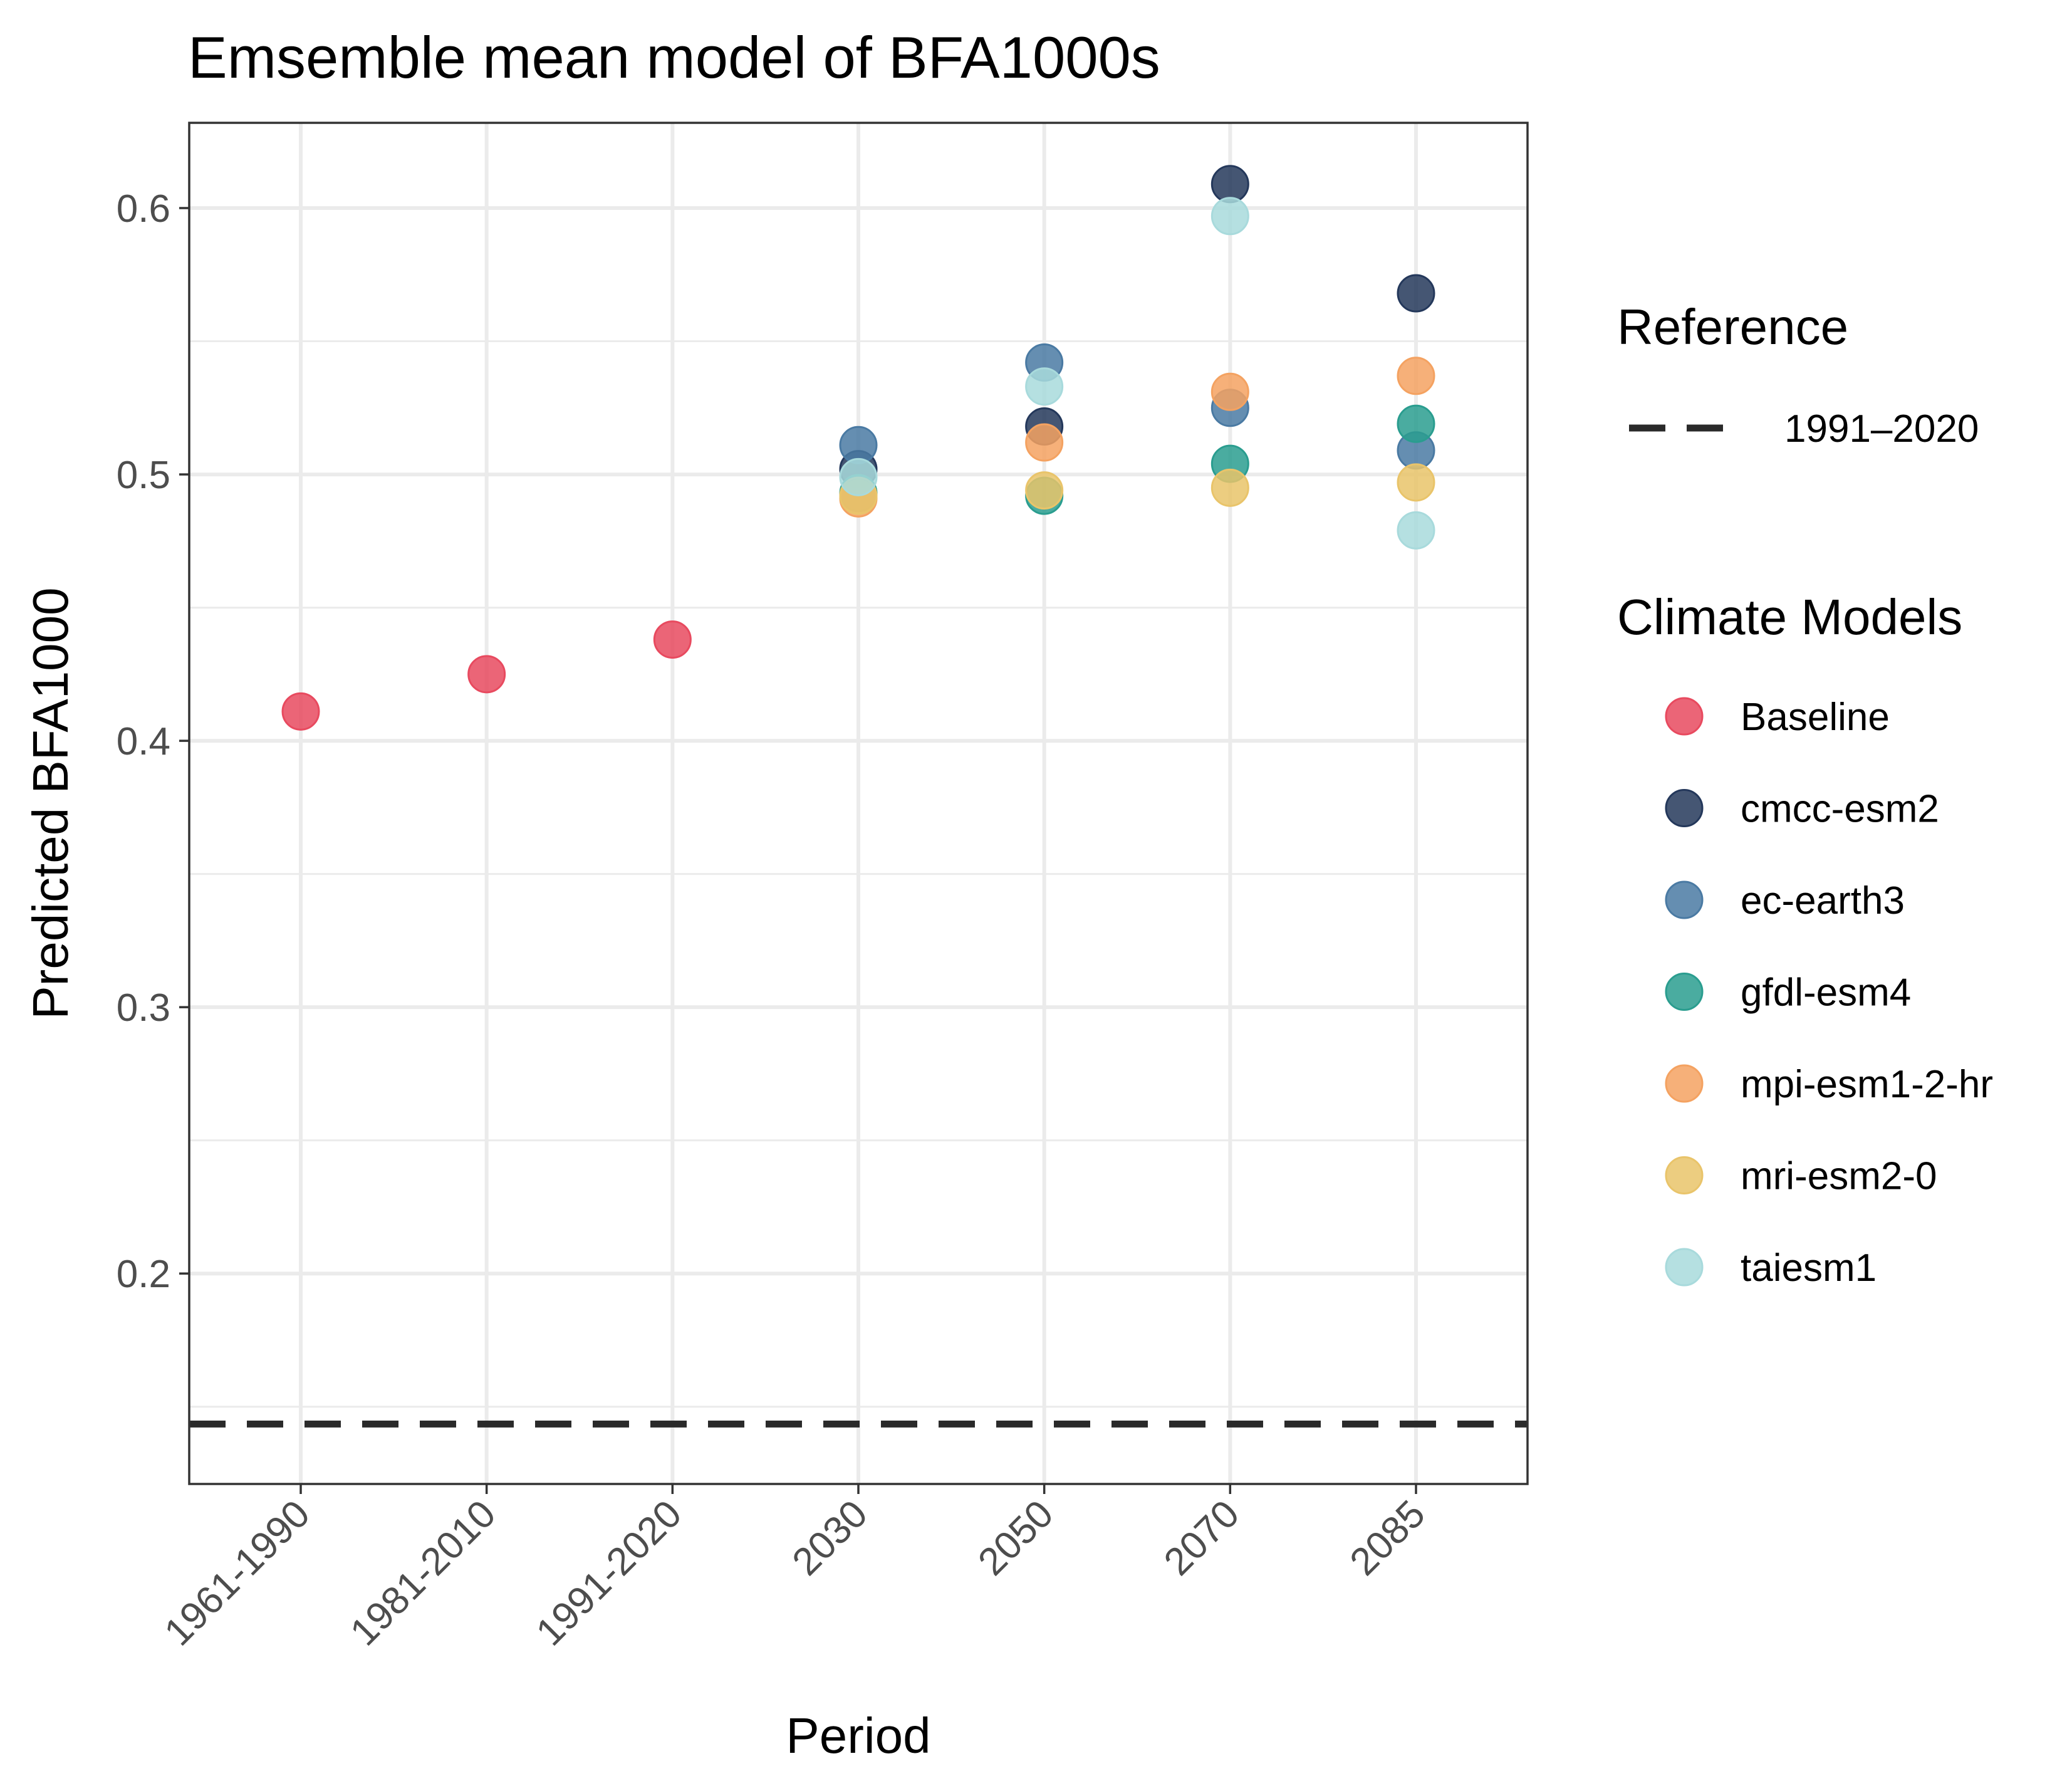 This screenshot has height=1776, width=2072. Describe the element at coordinates (858, 445) in the screenshot. I see `data-point-ec-earth3` at that location.